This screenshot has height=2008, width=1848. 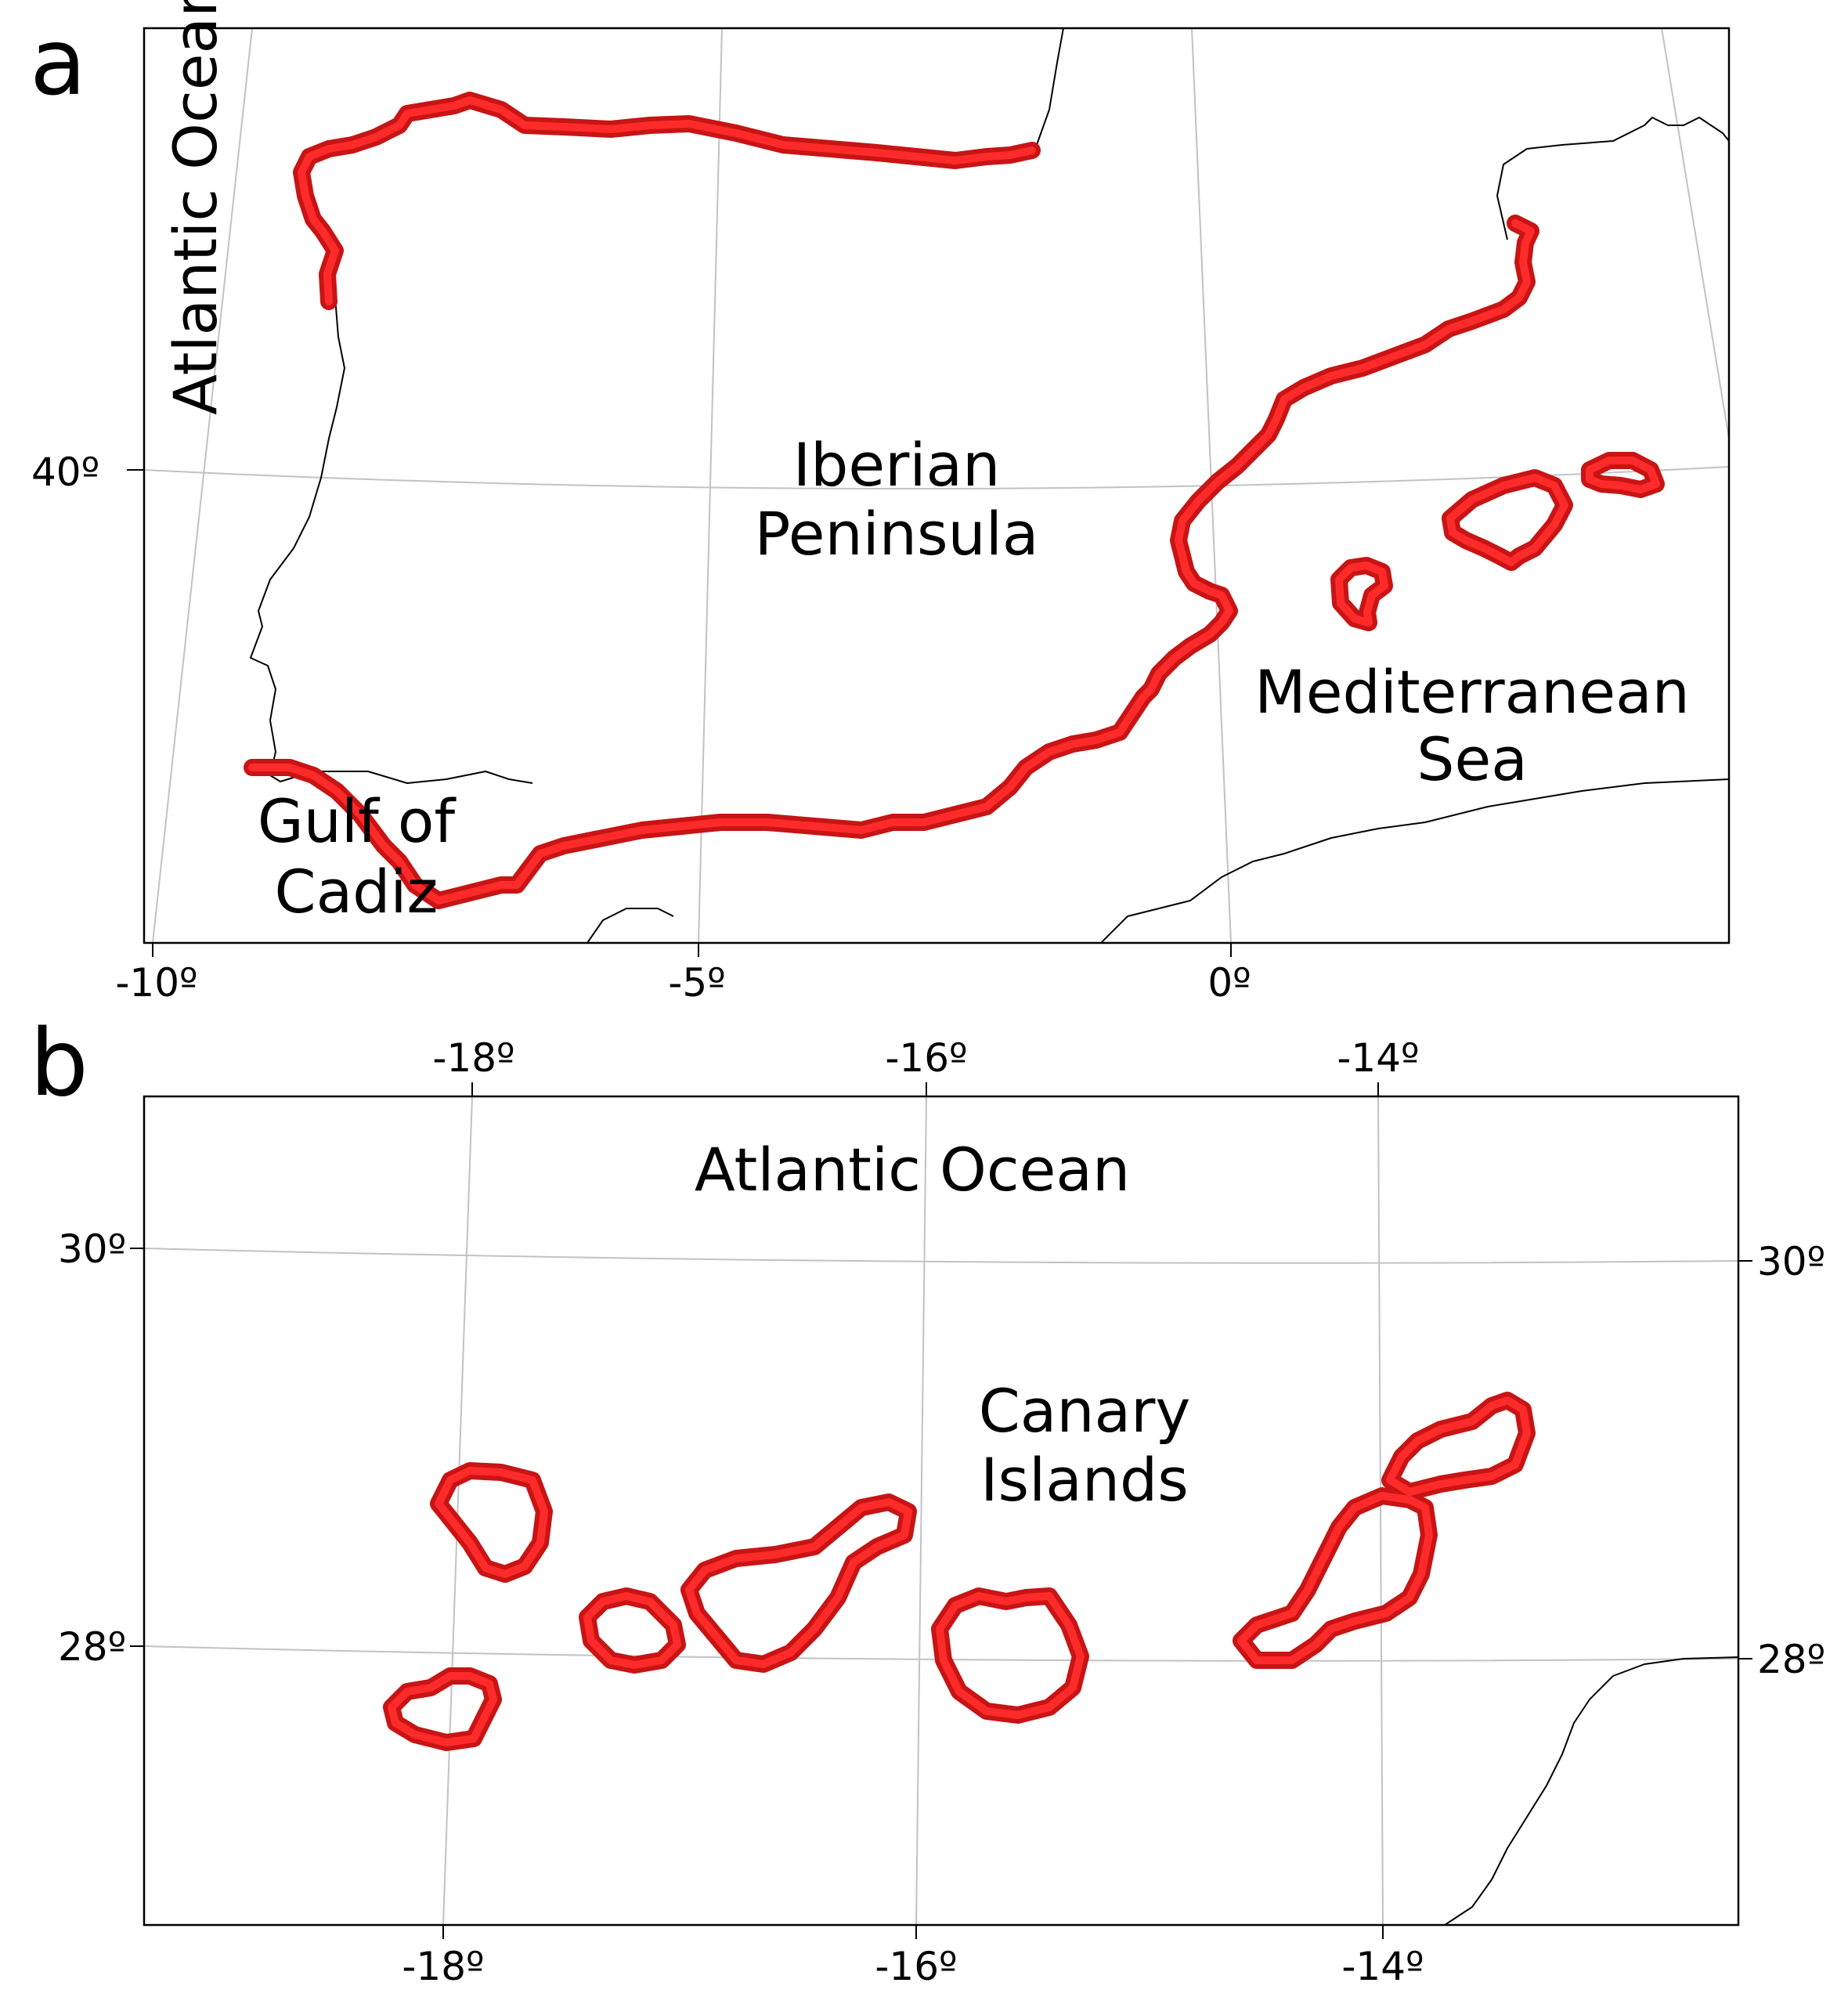 I want to click on iberian-peninsula-label-line1: Iberian, so click(x=897, y=465).